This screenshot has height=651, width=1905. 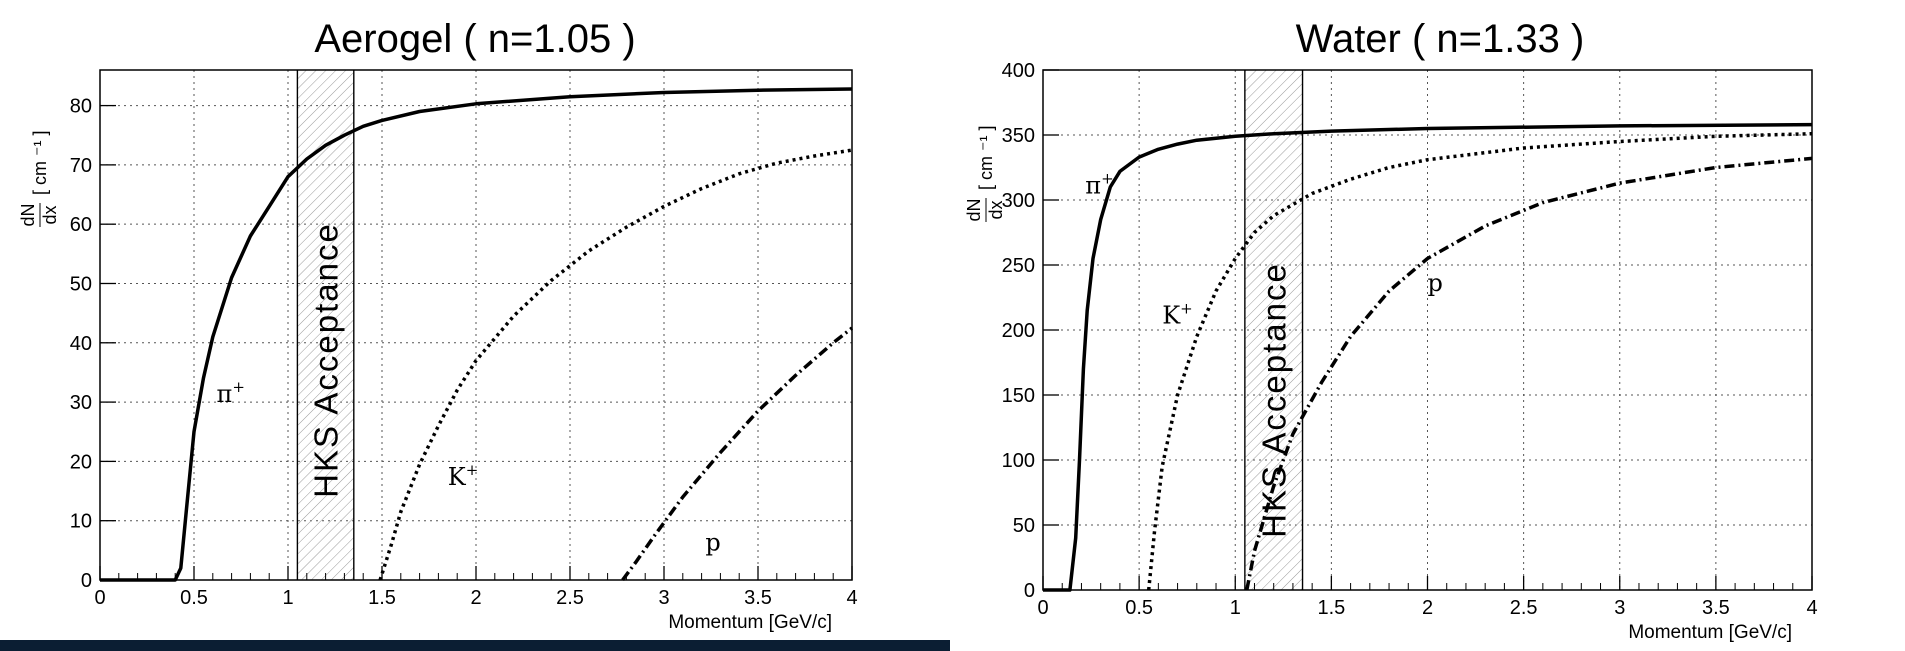 What do you see at coordinates (81, 522) in the screenshot?
I see `y-tick-label: 10` at bounding box center [81, 522].